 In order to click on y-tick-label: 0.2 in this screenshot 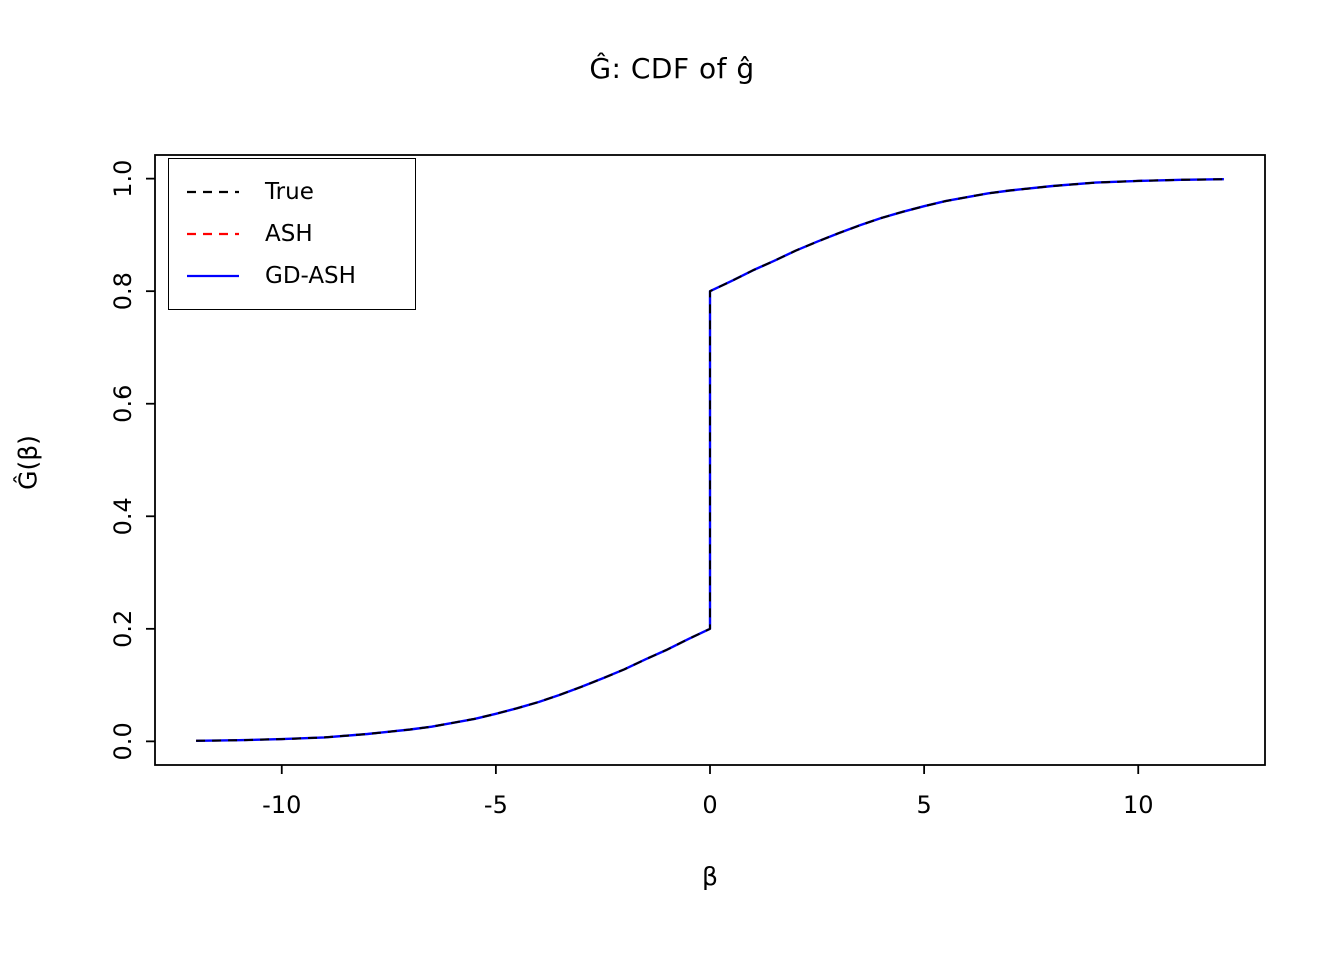, I will do `click(123, 629)`.